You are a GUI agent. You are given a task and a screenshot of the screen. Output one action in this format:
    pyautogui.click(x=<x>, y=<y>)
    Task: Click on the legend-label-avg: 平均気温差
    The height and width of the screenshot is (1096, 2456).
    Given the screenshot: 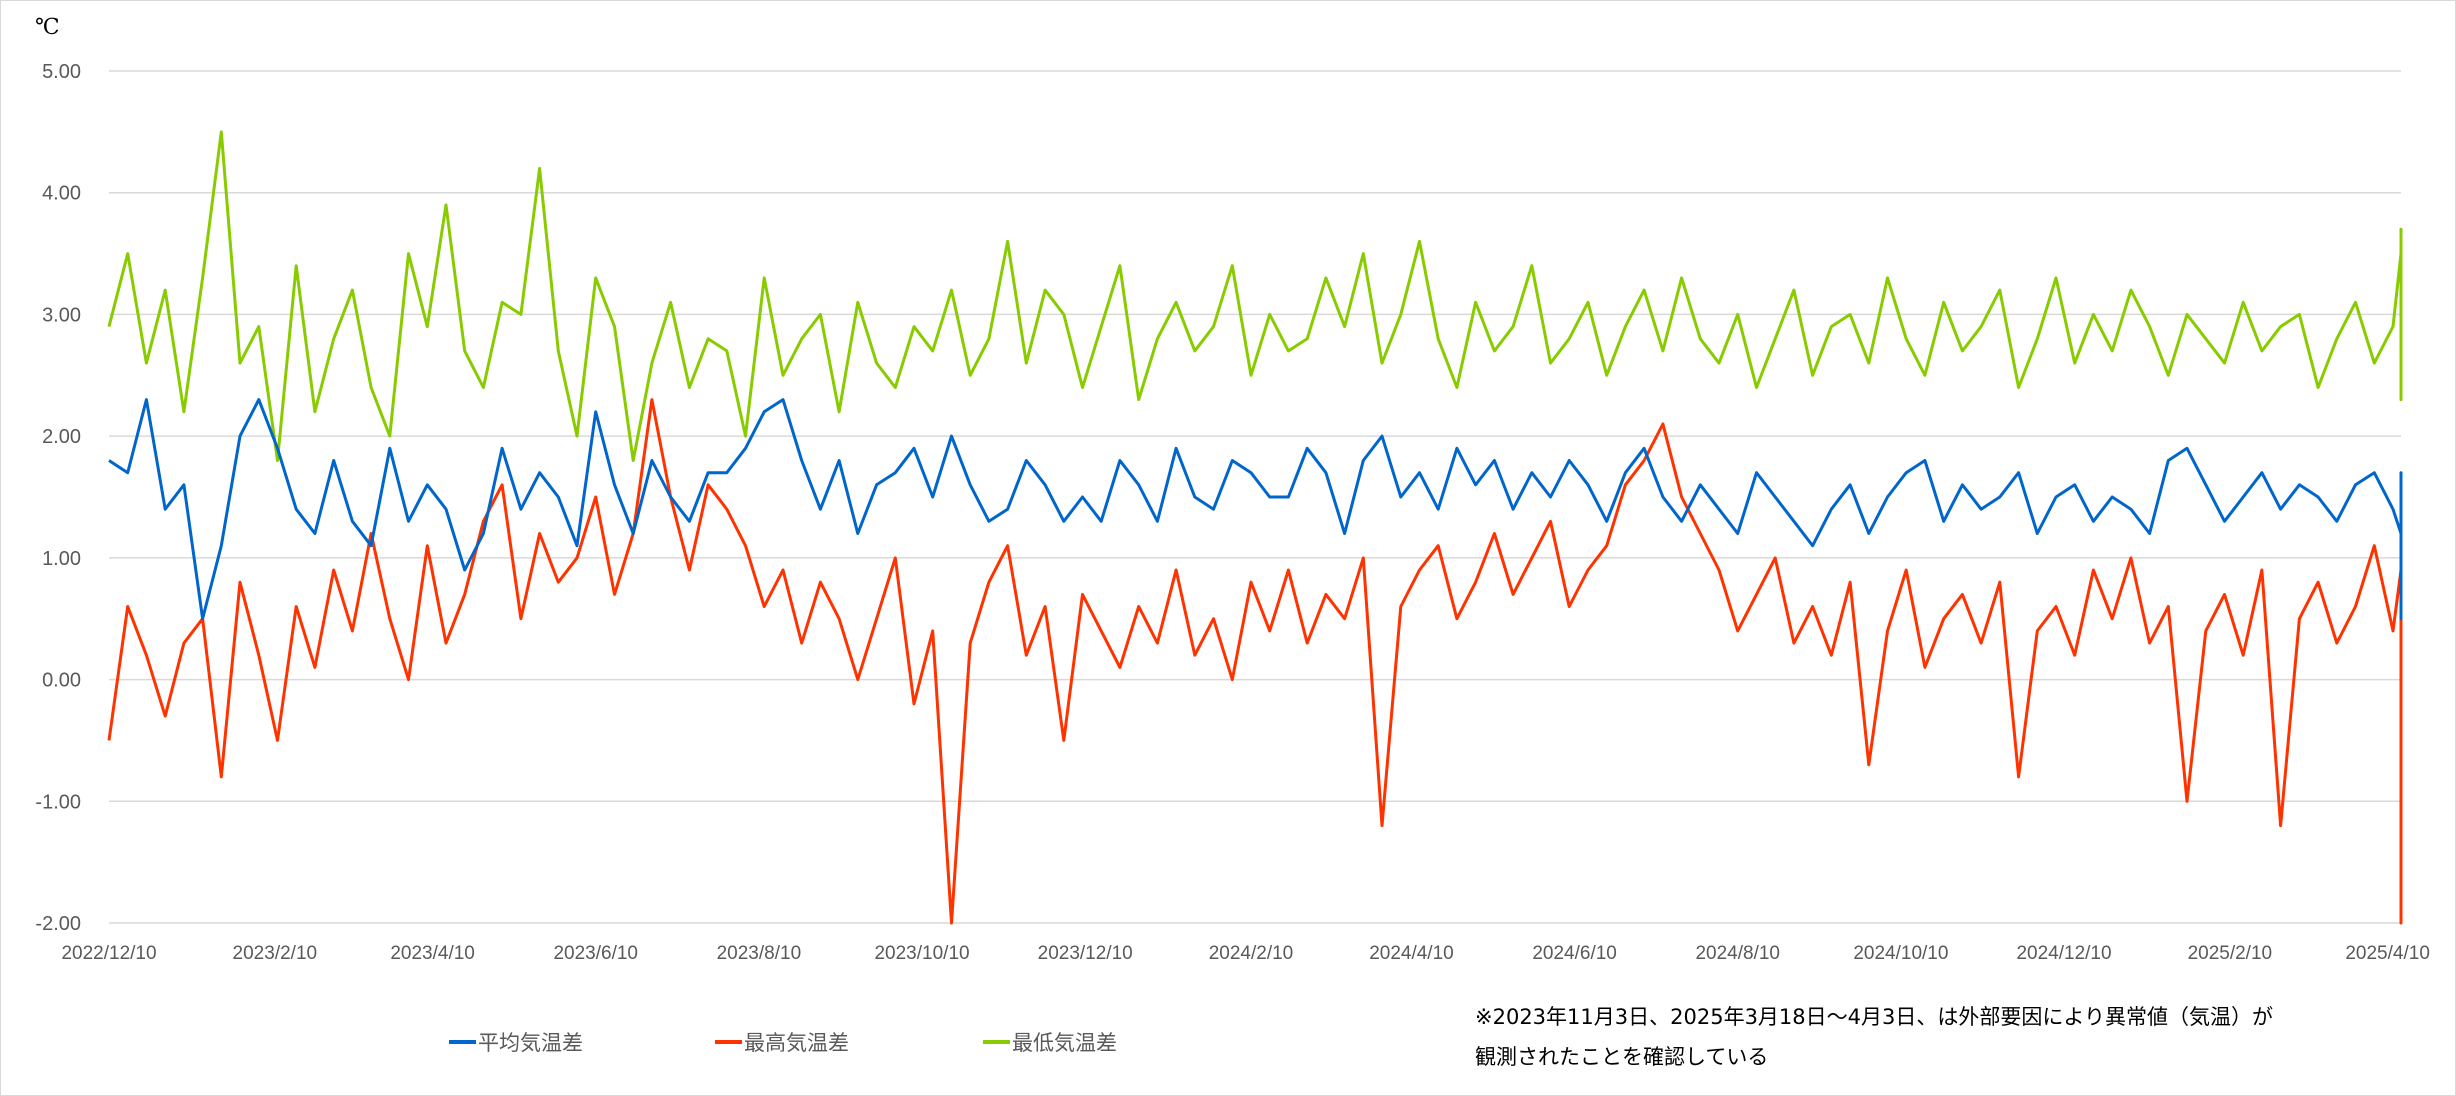 What is the action you would take?
    pyautogui.click(x=530, y=1043)
    